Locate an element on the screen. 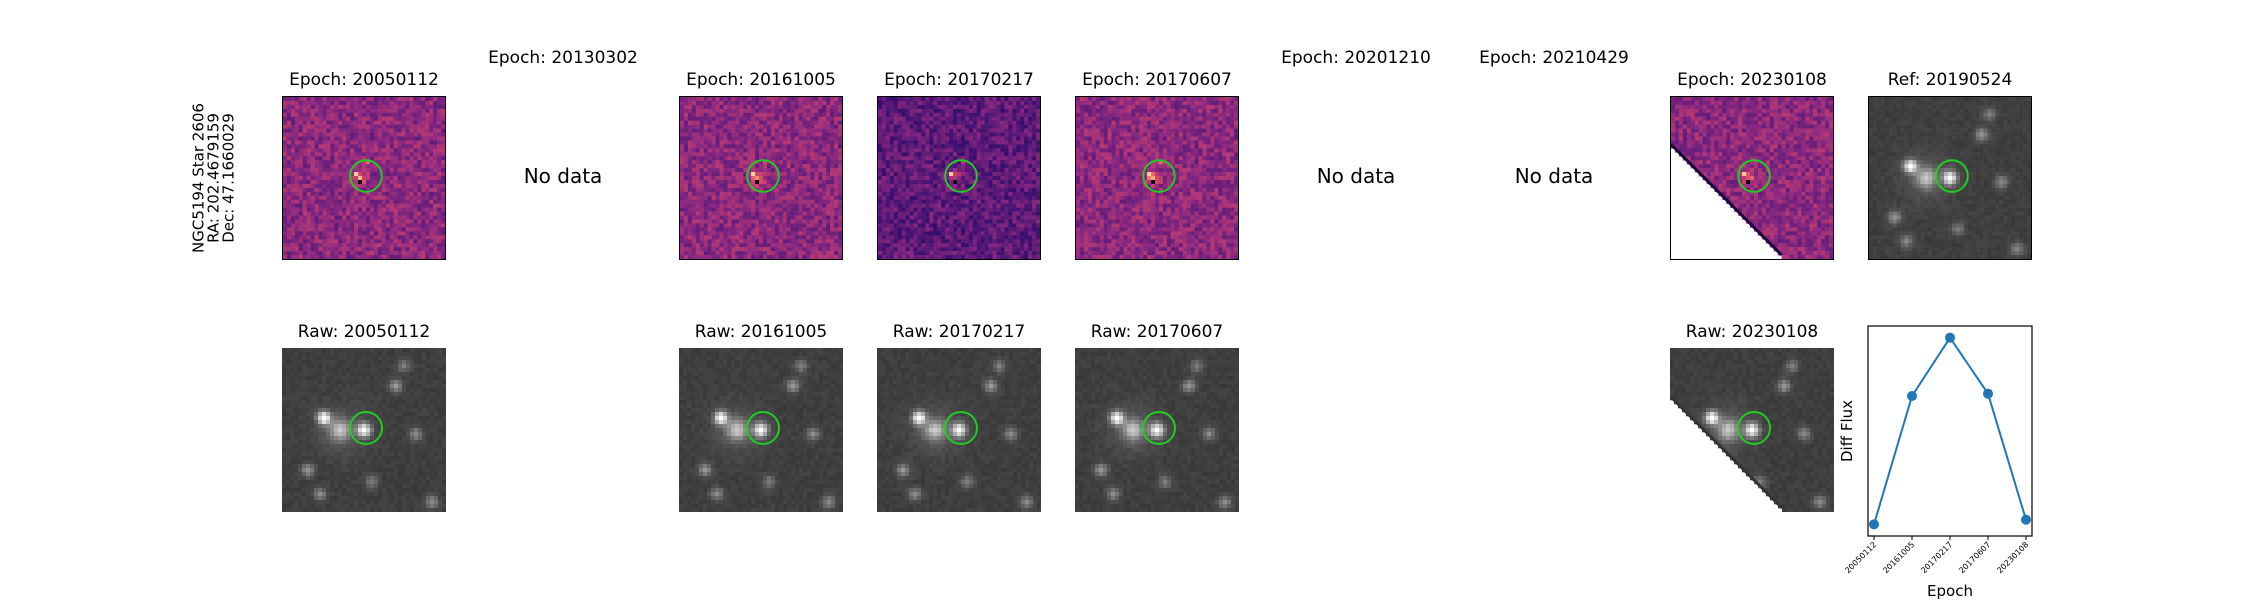 This screenshot has width=2250, height=600. raw-image-20050112-svg is located at coordinates (364, 430).